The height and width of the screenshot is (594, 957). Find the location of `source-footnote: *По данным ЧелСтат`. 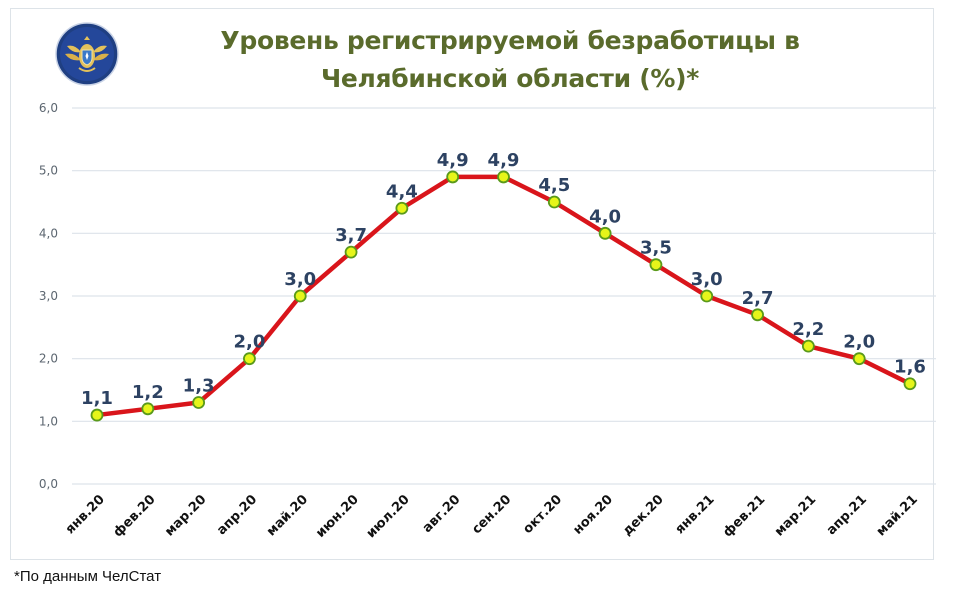

source-footnote: *По данным ЧелСтат is located at coordinates (88, 576).